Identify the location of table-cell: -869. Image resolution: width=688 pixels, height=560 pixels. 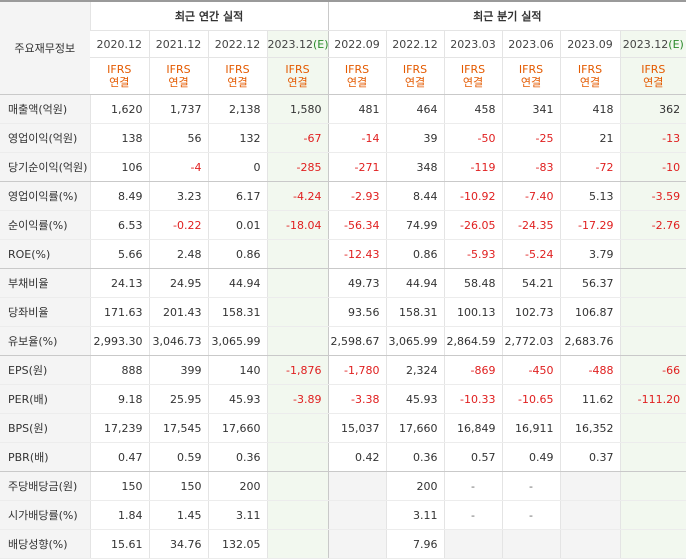
(473, 370).